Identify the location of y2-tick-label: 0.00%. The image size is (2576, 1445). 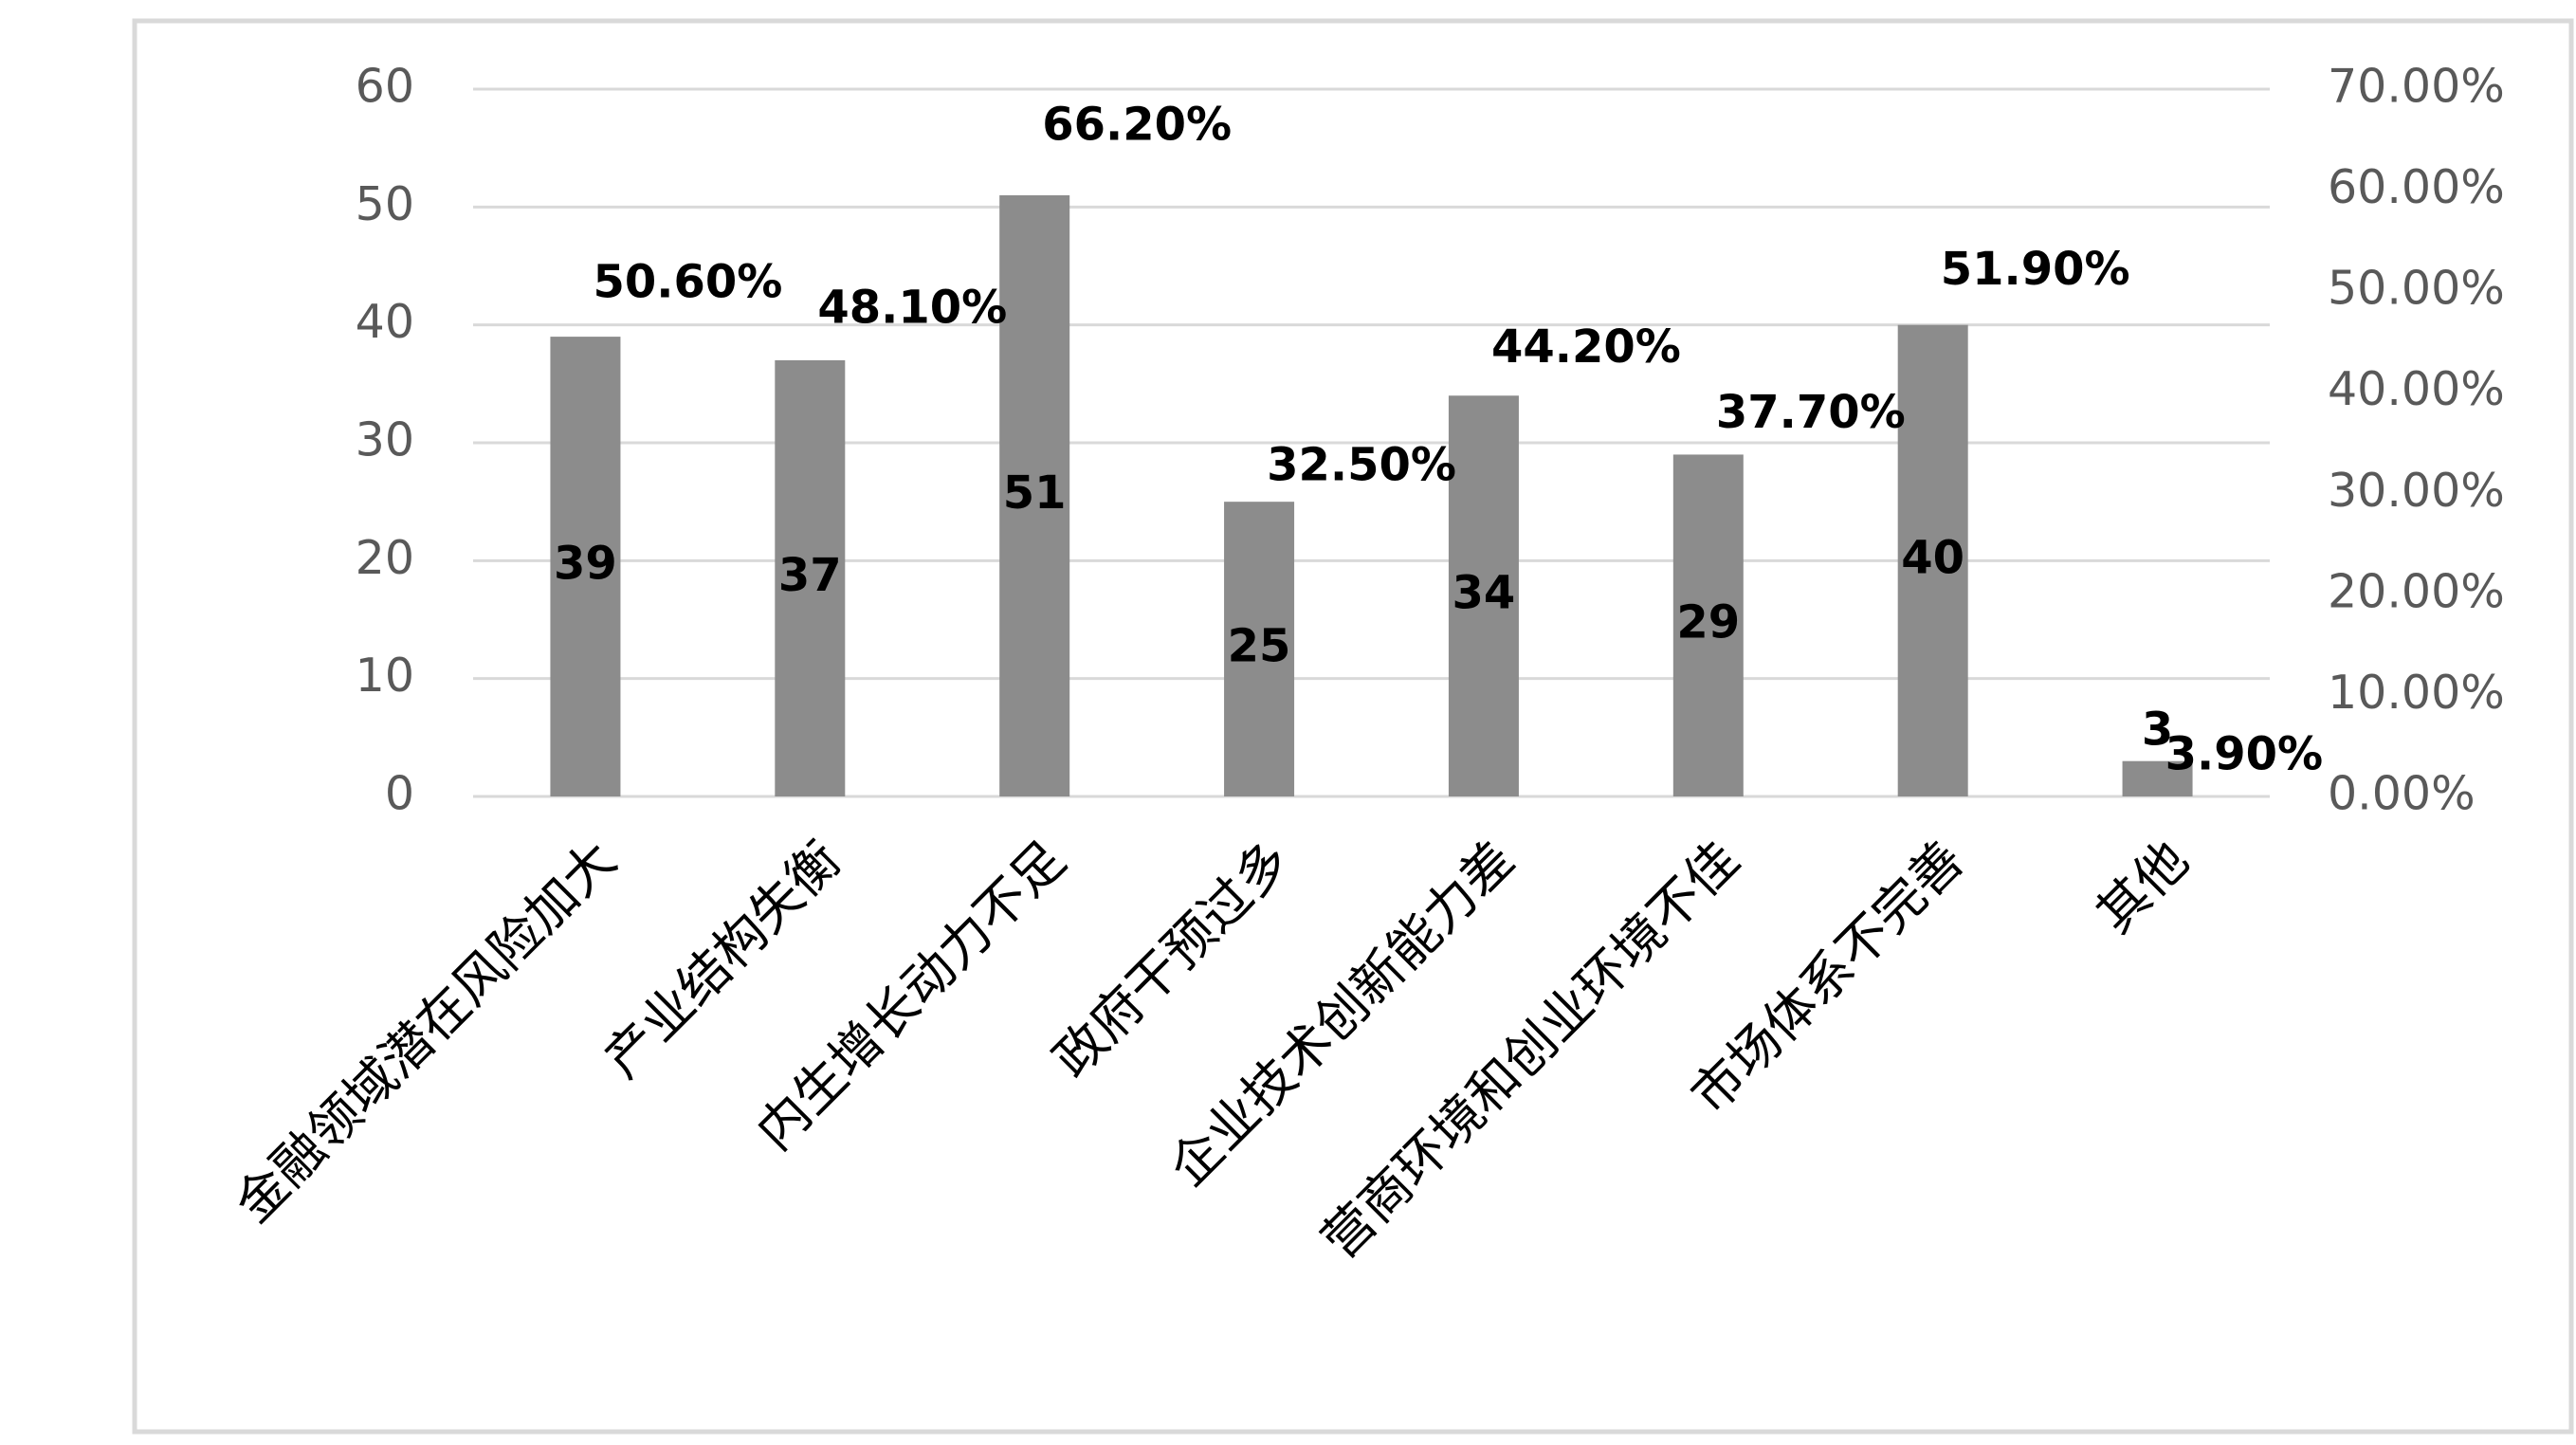
(2402, 794).